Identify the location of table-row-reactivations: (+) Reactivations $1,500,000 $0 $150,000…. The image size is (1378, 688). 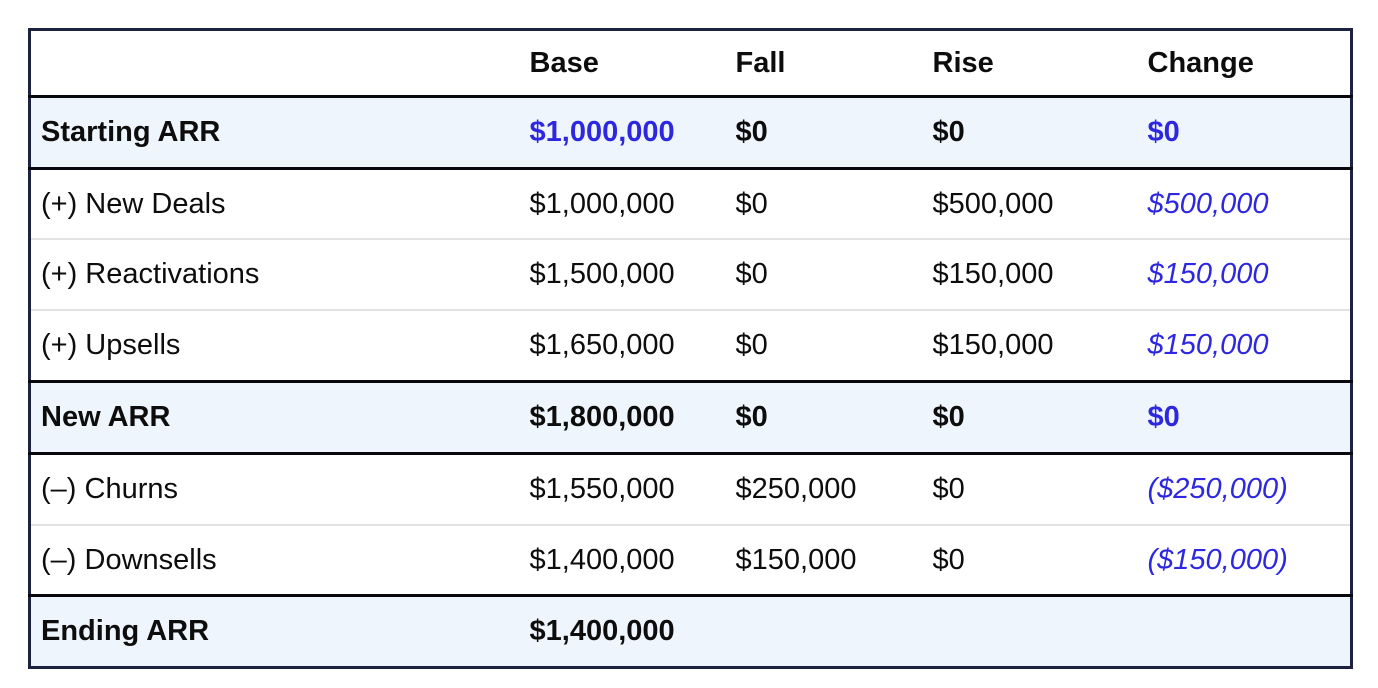
(690, 275).